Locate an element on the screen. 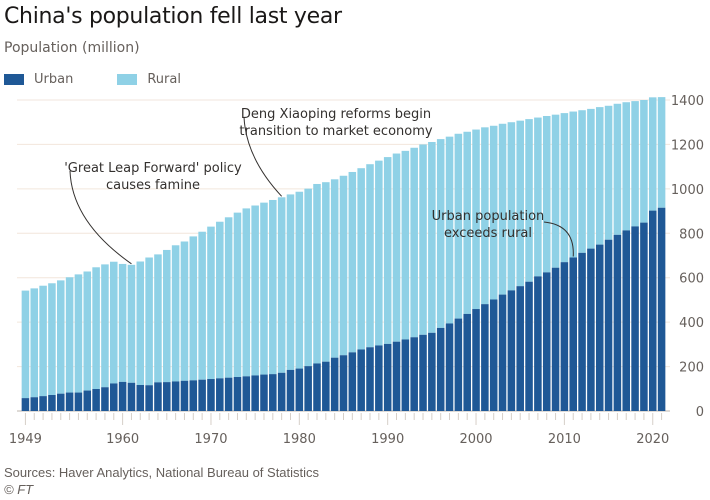 Image resolution: width=710 pixels, height=500 pixels. y-tick-label: 1400 is located at coordinates (687, 101).